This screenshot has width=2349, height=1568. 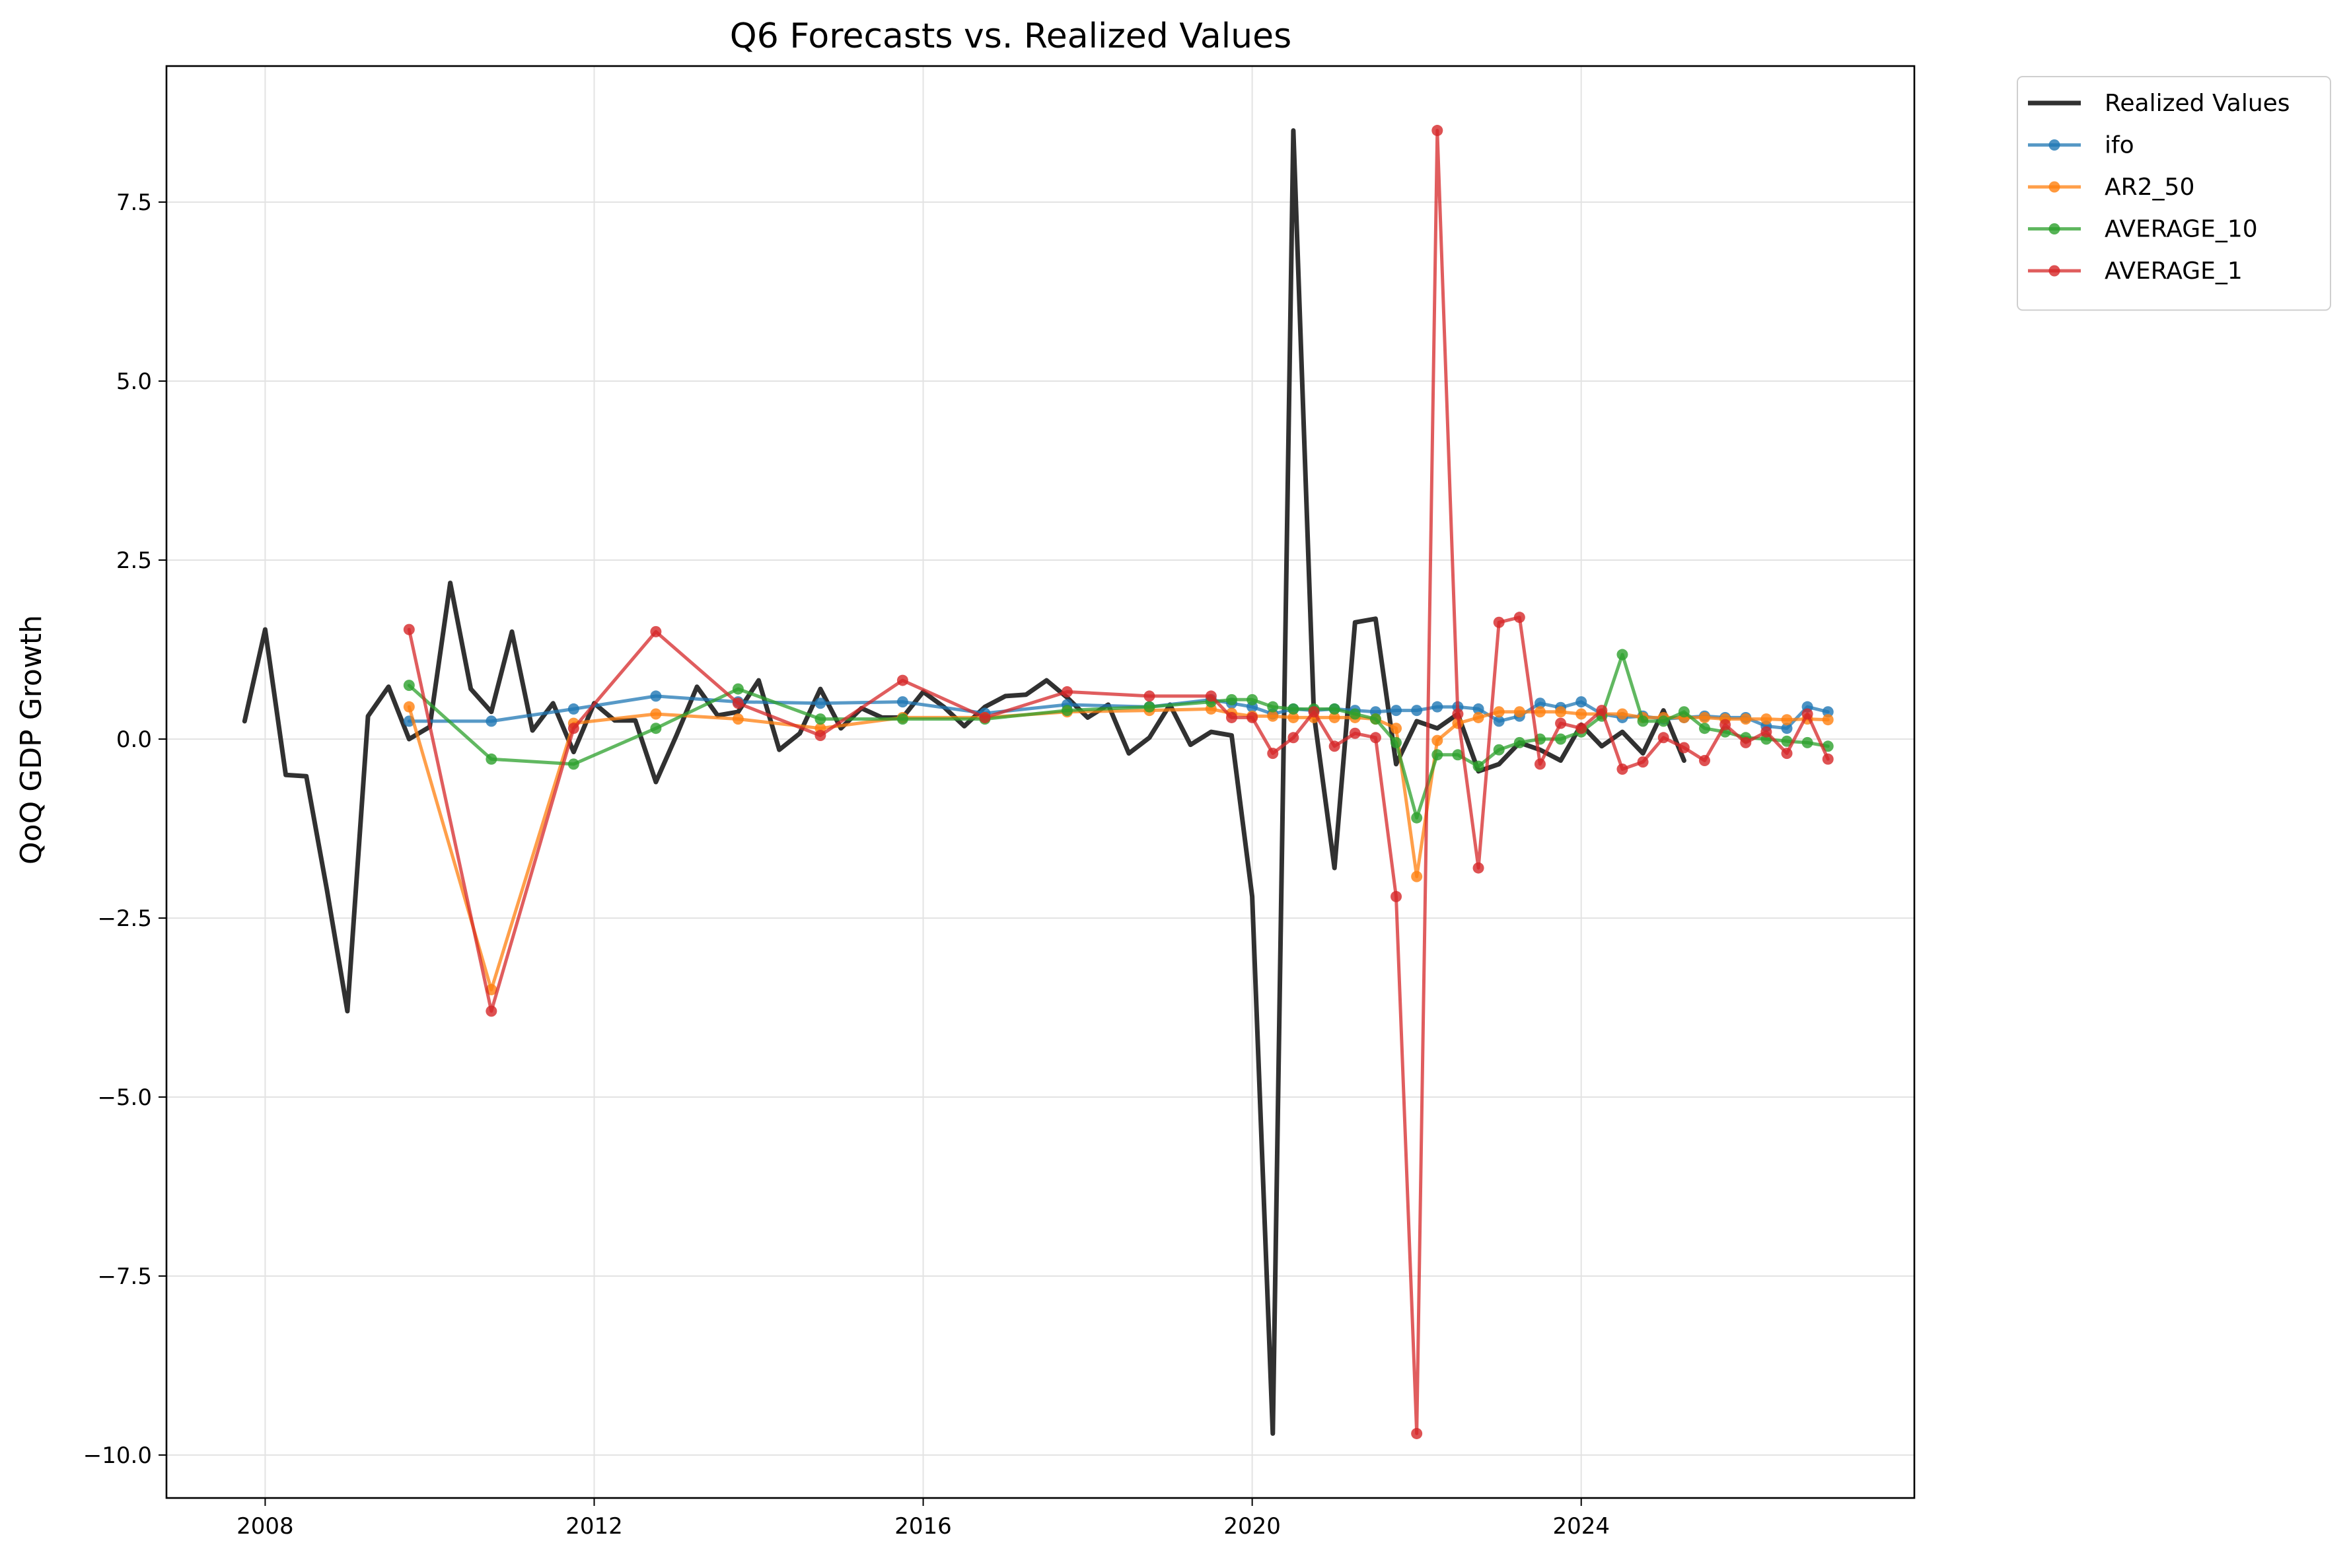 I want to click on legend-box, so click(x=2174, y=193).